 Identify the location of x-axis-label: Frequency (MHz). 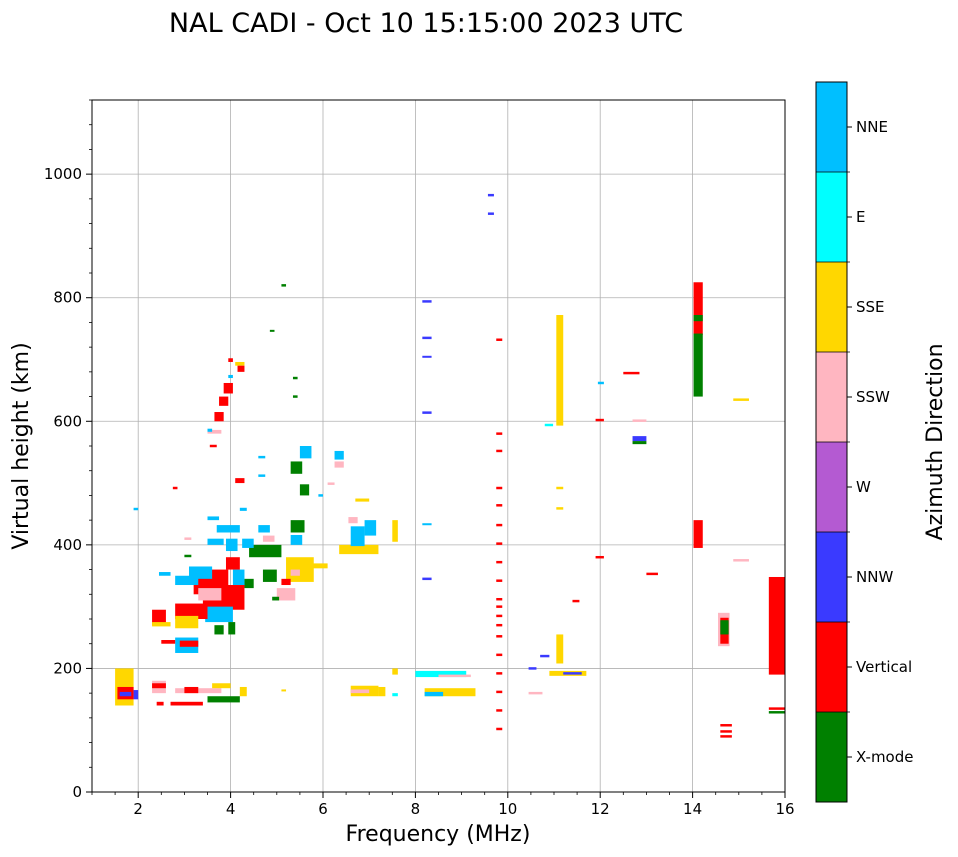
(438, 834).